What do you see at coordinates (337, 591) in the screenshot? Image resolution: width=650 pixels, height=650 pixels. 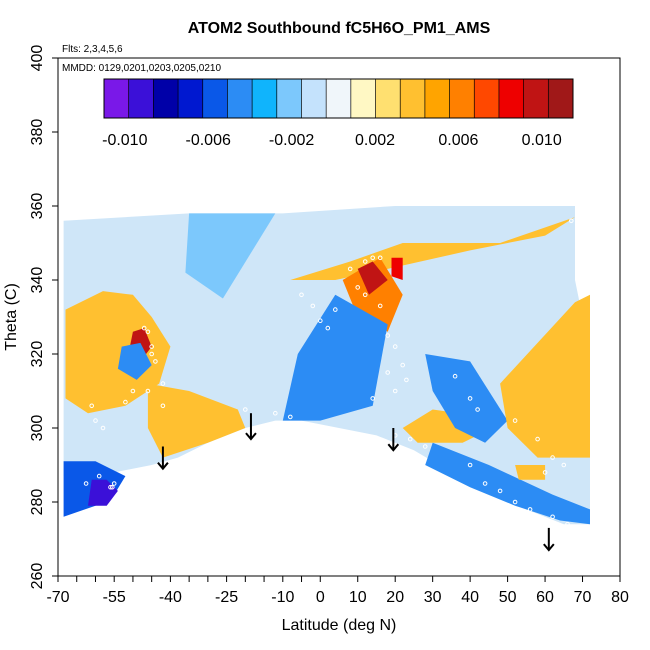 I see `x-axis: -70 -55 -40 -25 -10 0 10 20 30 40 50 60 70 80` at bounding box center [337, 591].